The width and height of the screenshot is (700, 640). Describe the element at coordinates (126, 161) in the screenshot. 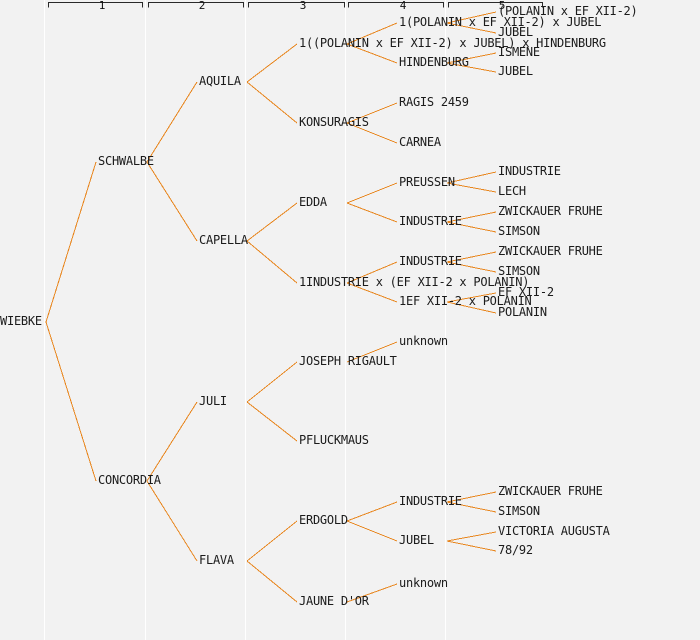

I see `tree-node-label: SCHWALBE` at that location.